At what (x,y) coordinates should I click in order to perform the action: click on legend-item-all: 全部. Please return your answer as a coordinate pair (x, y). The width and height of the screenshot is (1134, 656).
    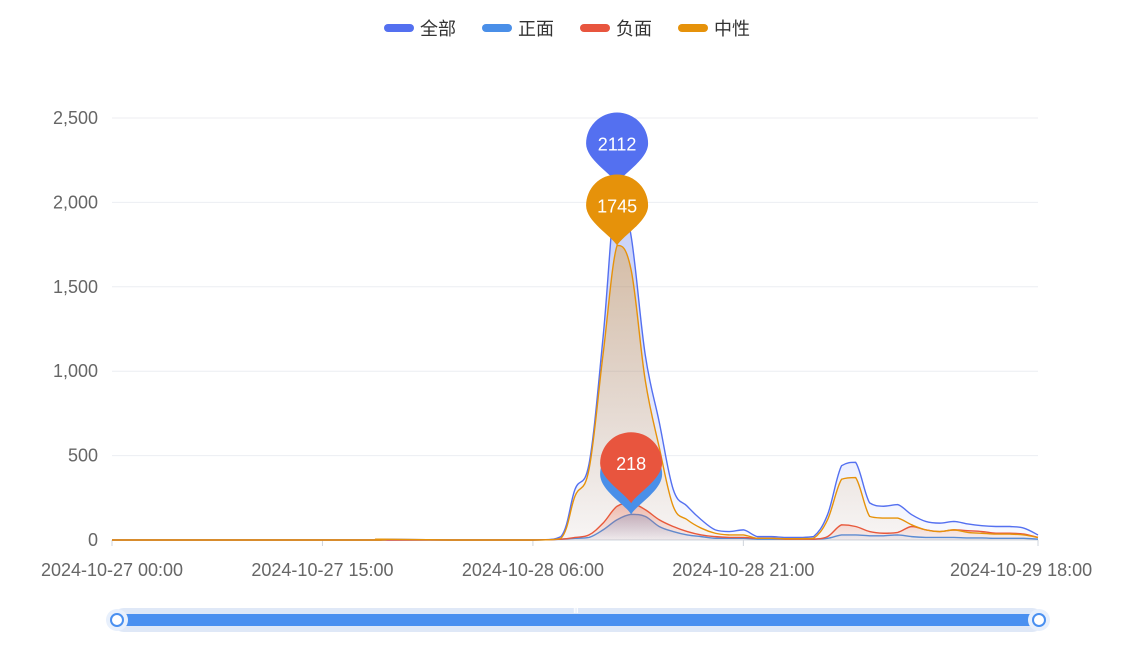
    Looking at the image, I should click on (420, 28).